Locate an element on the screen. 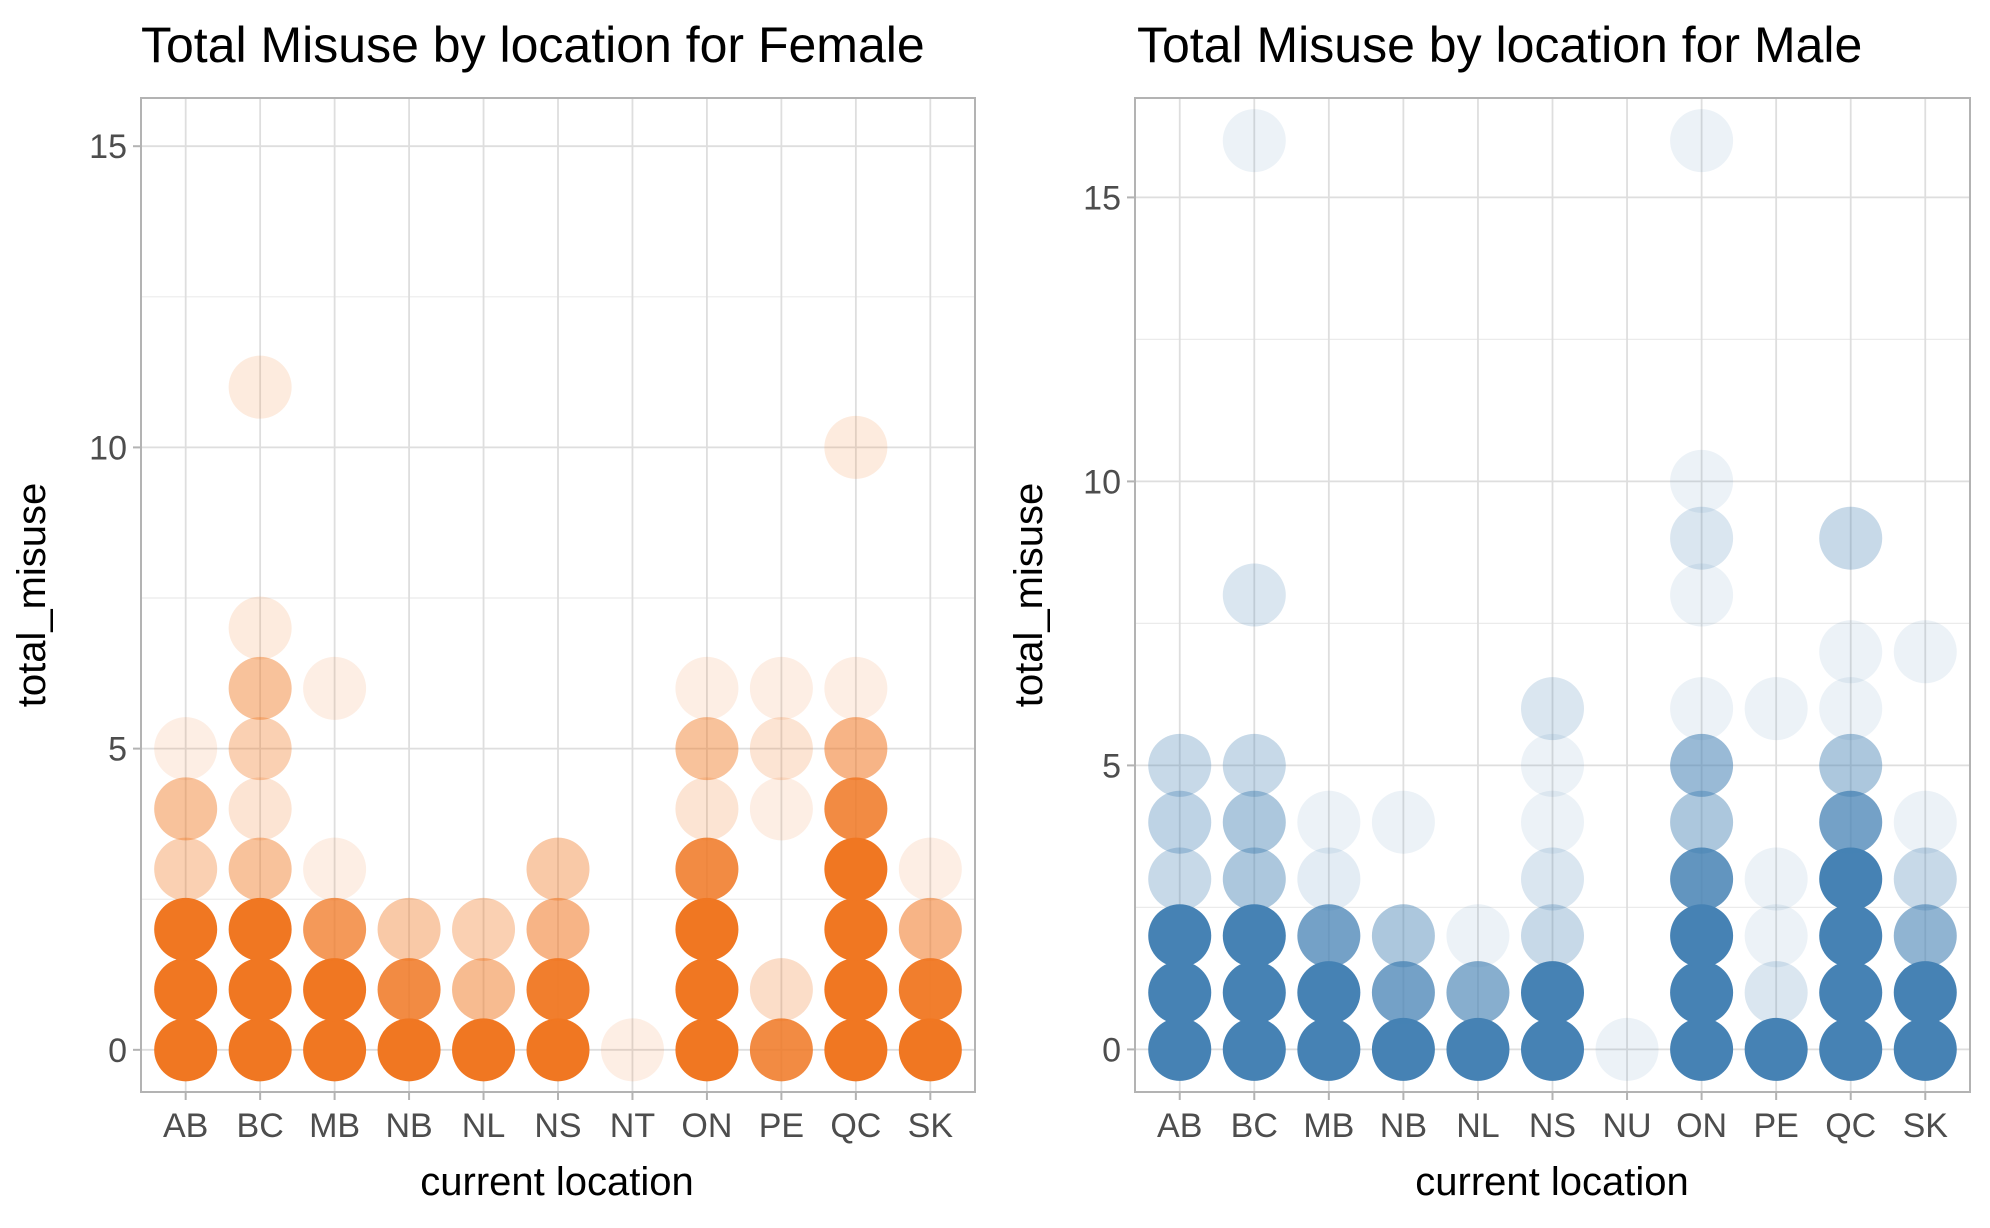 The height and width of the screenshot is (1228, 1990). x-tick-label-nt: NT is located at coordinates (632, 1126).